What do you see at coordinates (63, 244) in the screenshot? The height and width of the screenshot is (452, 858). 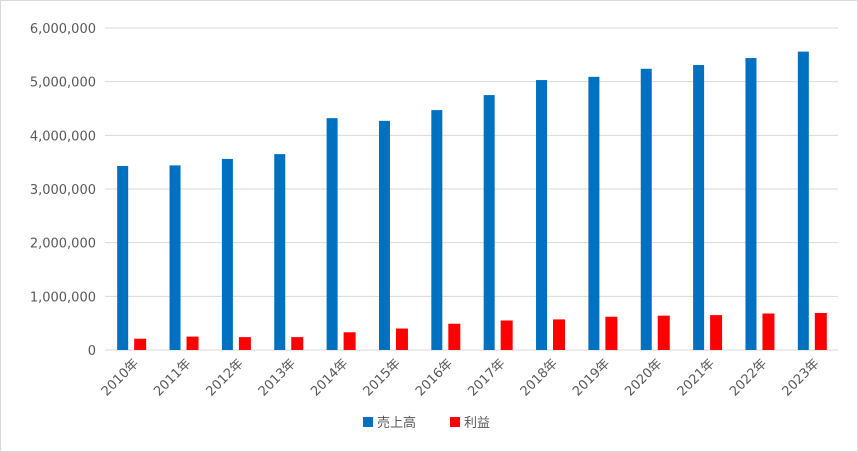 I see `y-tick-label: 2,000,000` at bounding box center [63, 244].